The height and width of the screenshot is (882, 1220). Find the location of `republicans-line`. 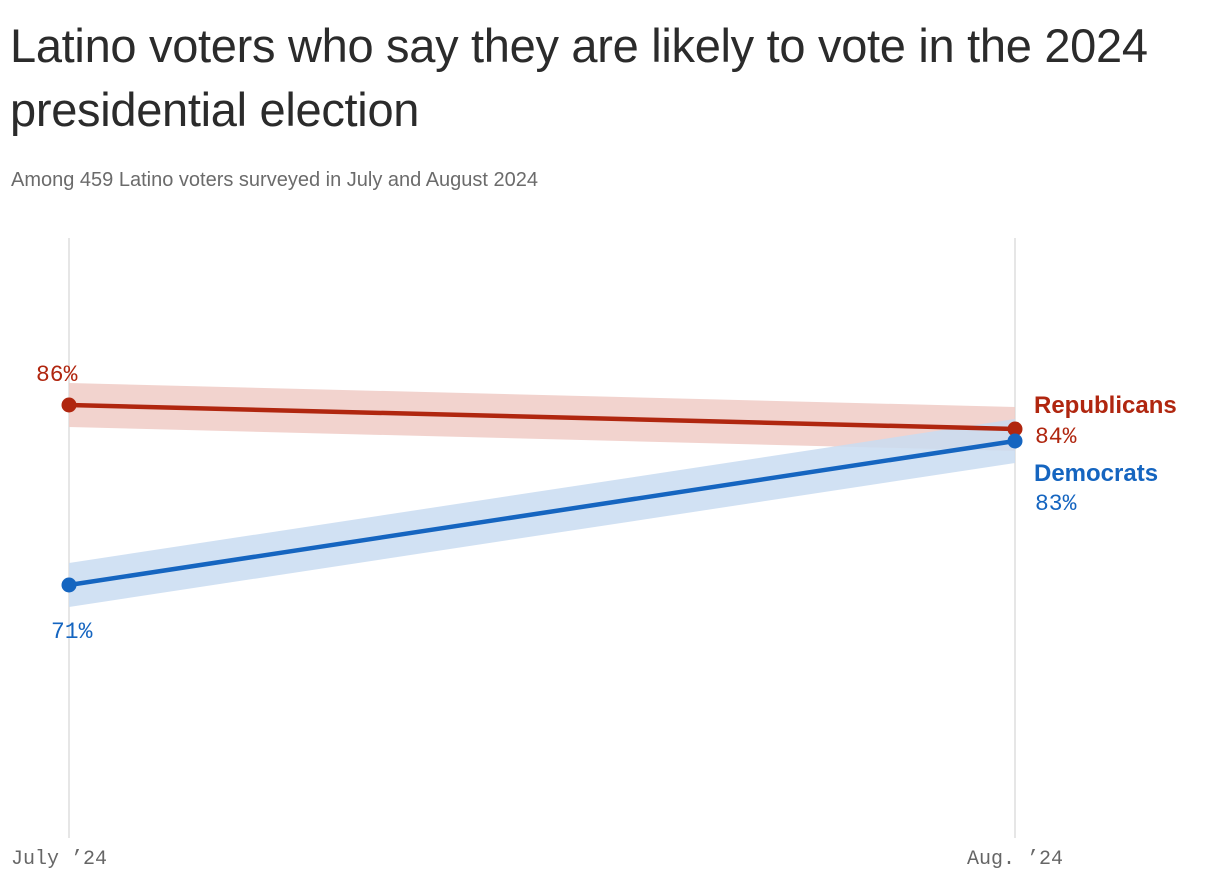

republicans-line is located at coordinates (542, 417).